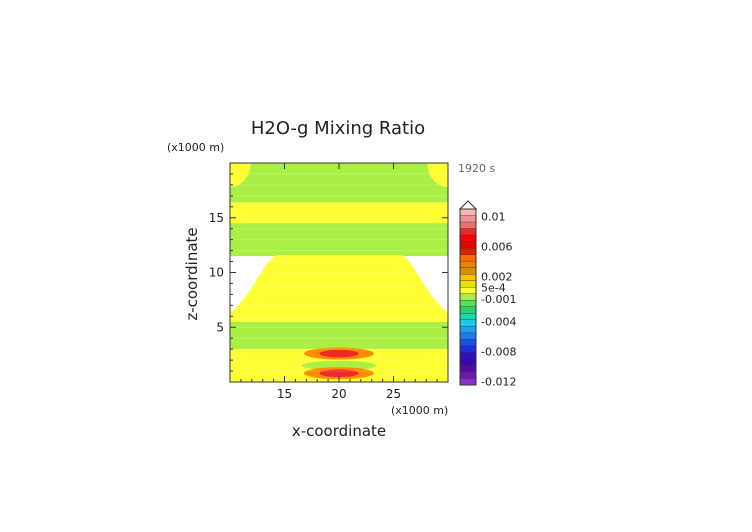 Image resolution: width=752 pixels, height=532 pixels. Describe the element at coordinates (339, 431) in the screenshot. I see `x-axis-label: x-coordinate` at that location.